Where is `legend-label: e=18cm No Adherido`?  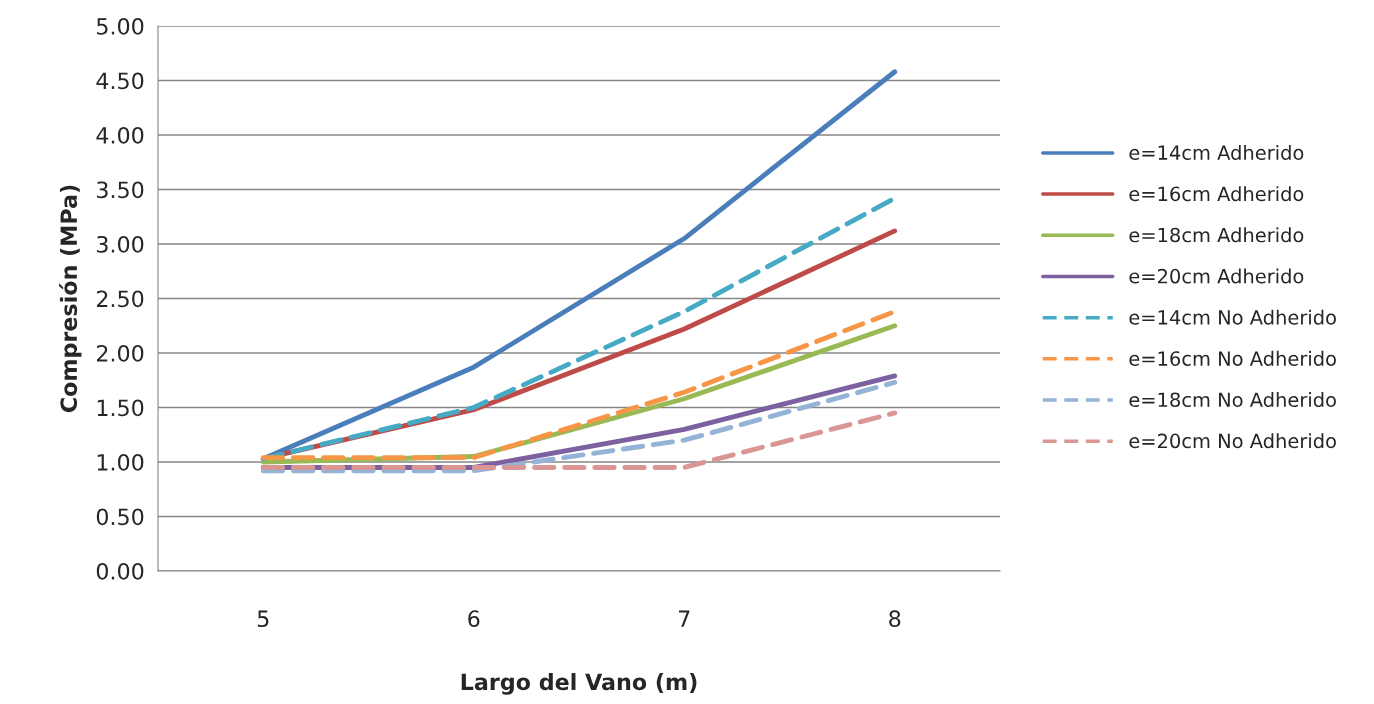
legend-label: e=18cm No Adherido is located at coordinates (1232, 400).